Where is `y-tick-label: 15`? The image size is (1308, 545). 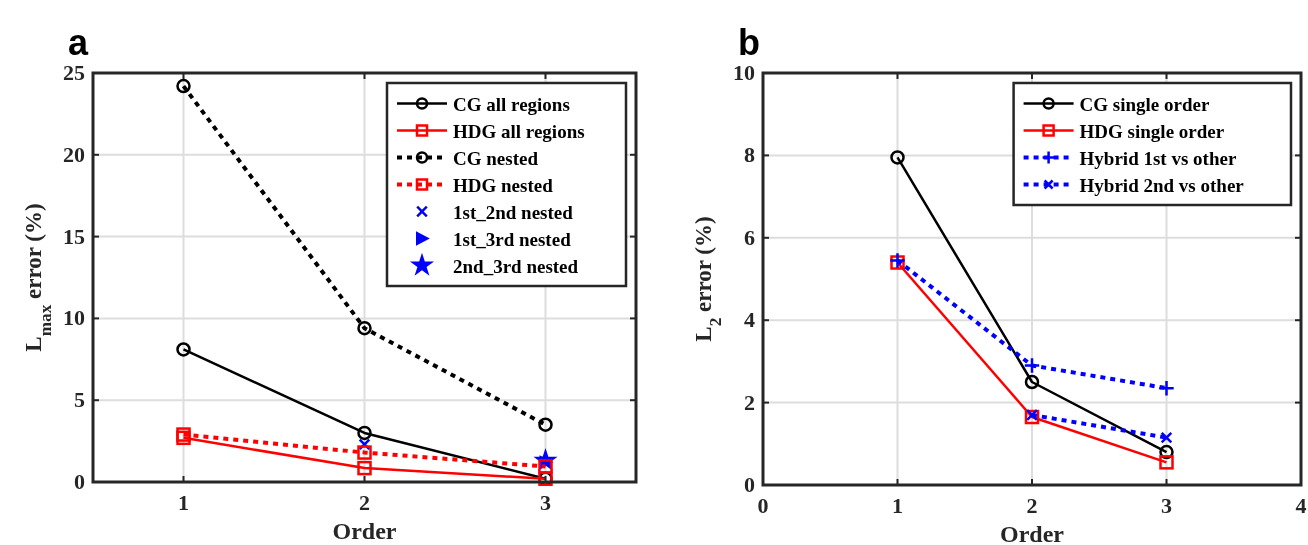
y-tick-label: 15 is located at coordinates (74, 236).